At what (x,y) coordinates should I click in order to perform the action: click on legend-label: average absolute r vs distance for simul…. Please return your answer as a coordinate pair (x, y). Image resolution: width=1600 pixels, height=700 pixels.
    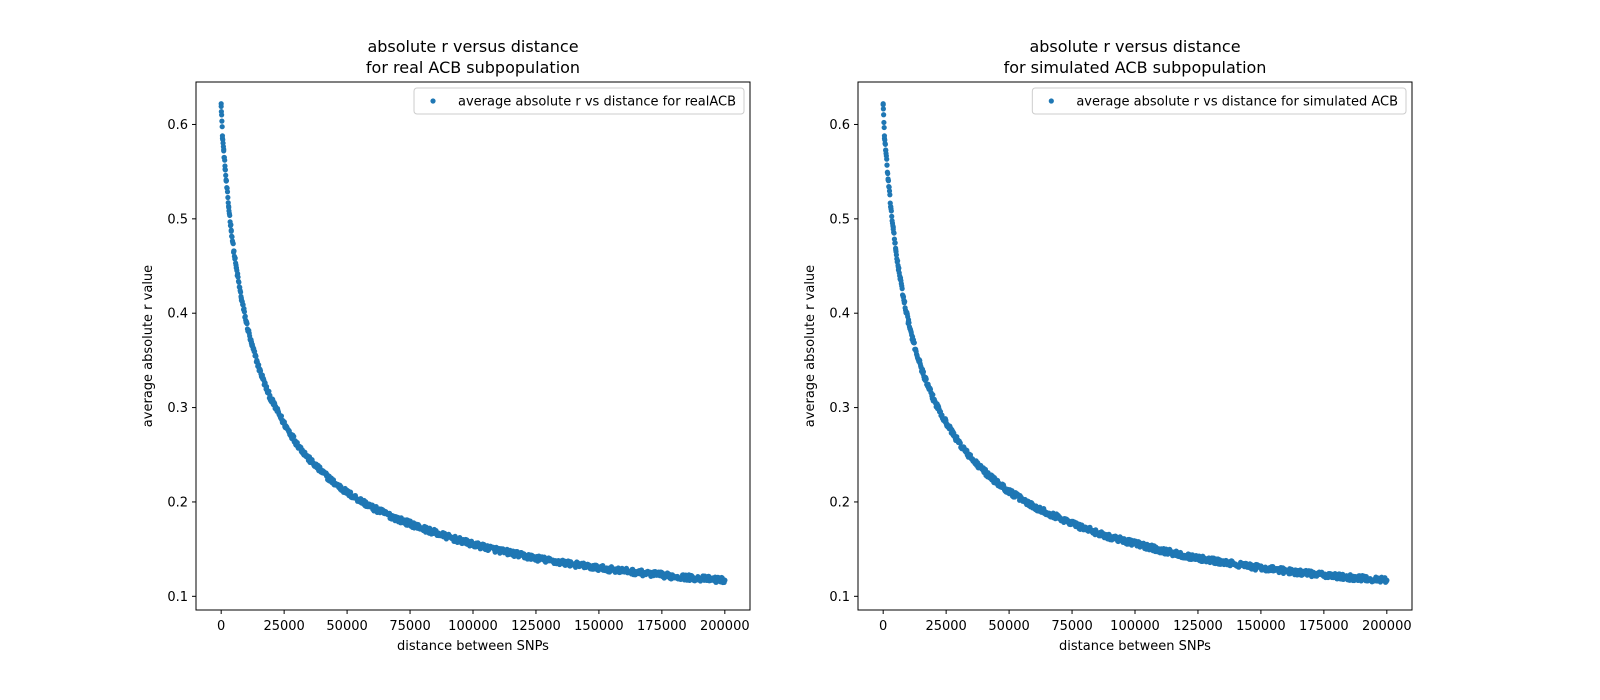
    Looking at the image, I should click on (1237, 102).